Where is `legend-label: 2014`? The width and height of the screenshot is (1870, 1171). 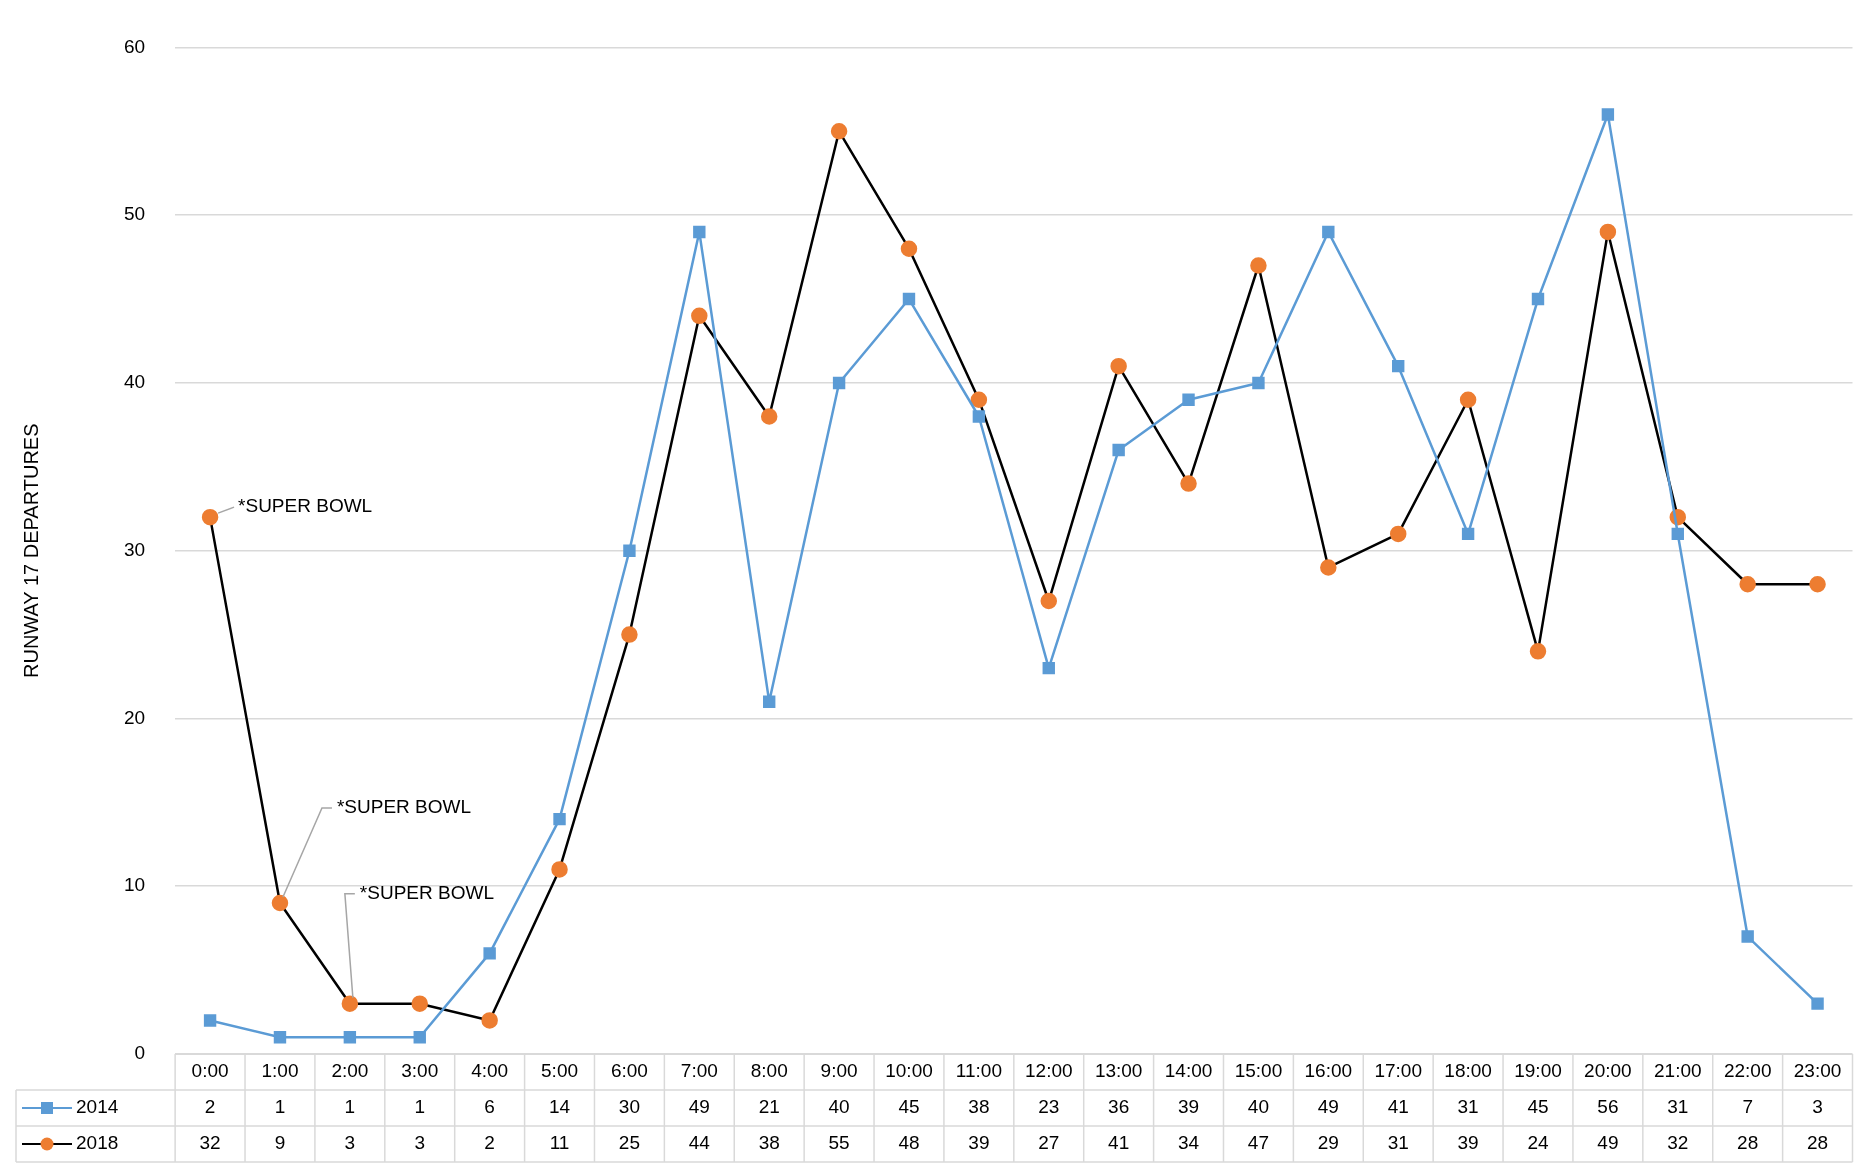
legend-label: 2014 is located at coordinates (97, 1107).